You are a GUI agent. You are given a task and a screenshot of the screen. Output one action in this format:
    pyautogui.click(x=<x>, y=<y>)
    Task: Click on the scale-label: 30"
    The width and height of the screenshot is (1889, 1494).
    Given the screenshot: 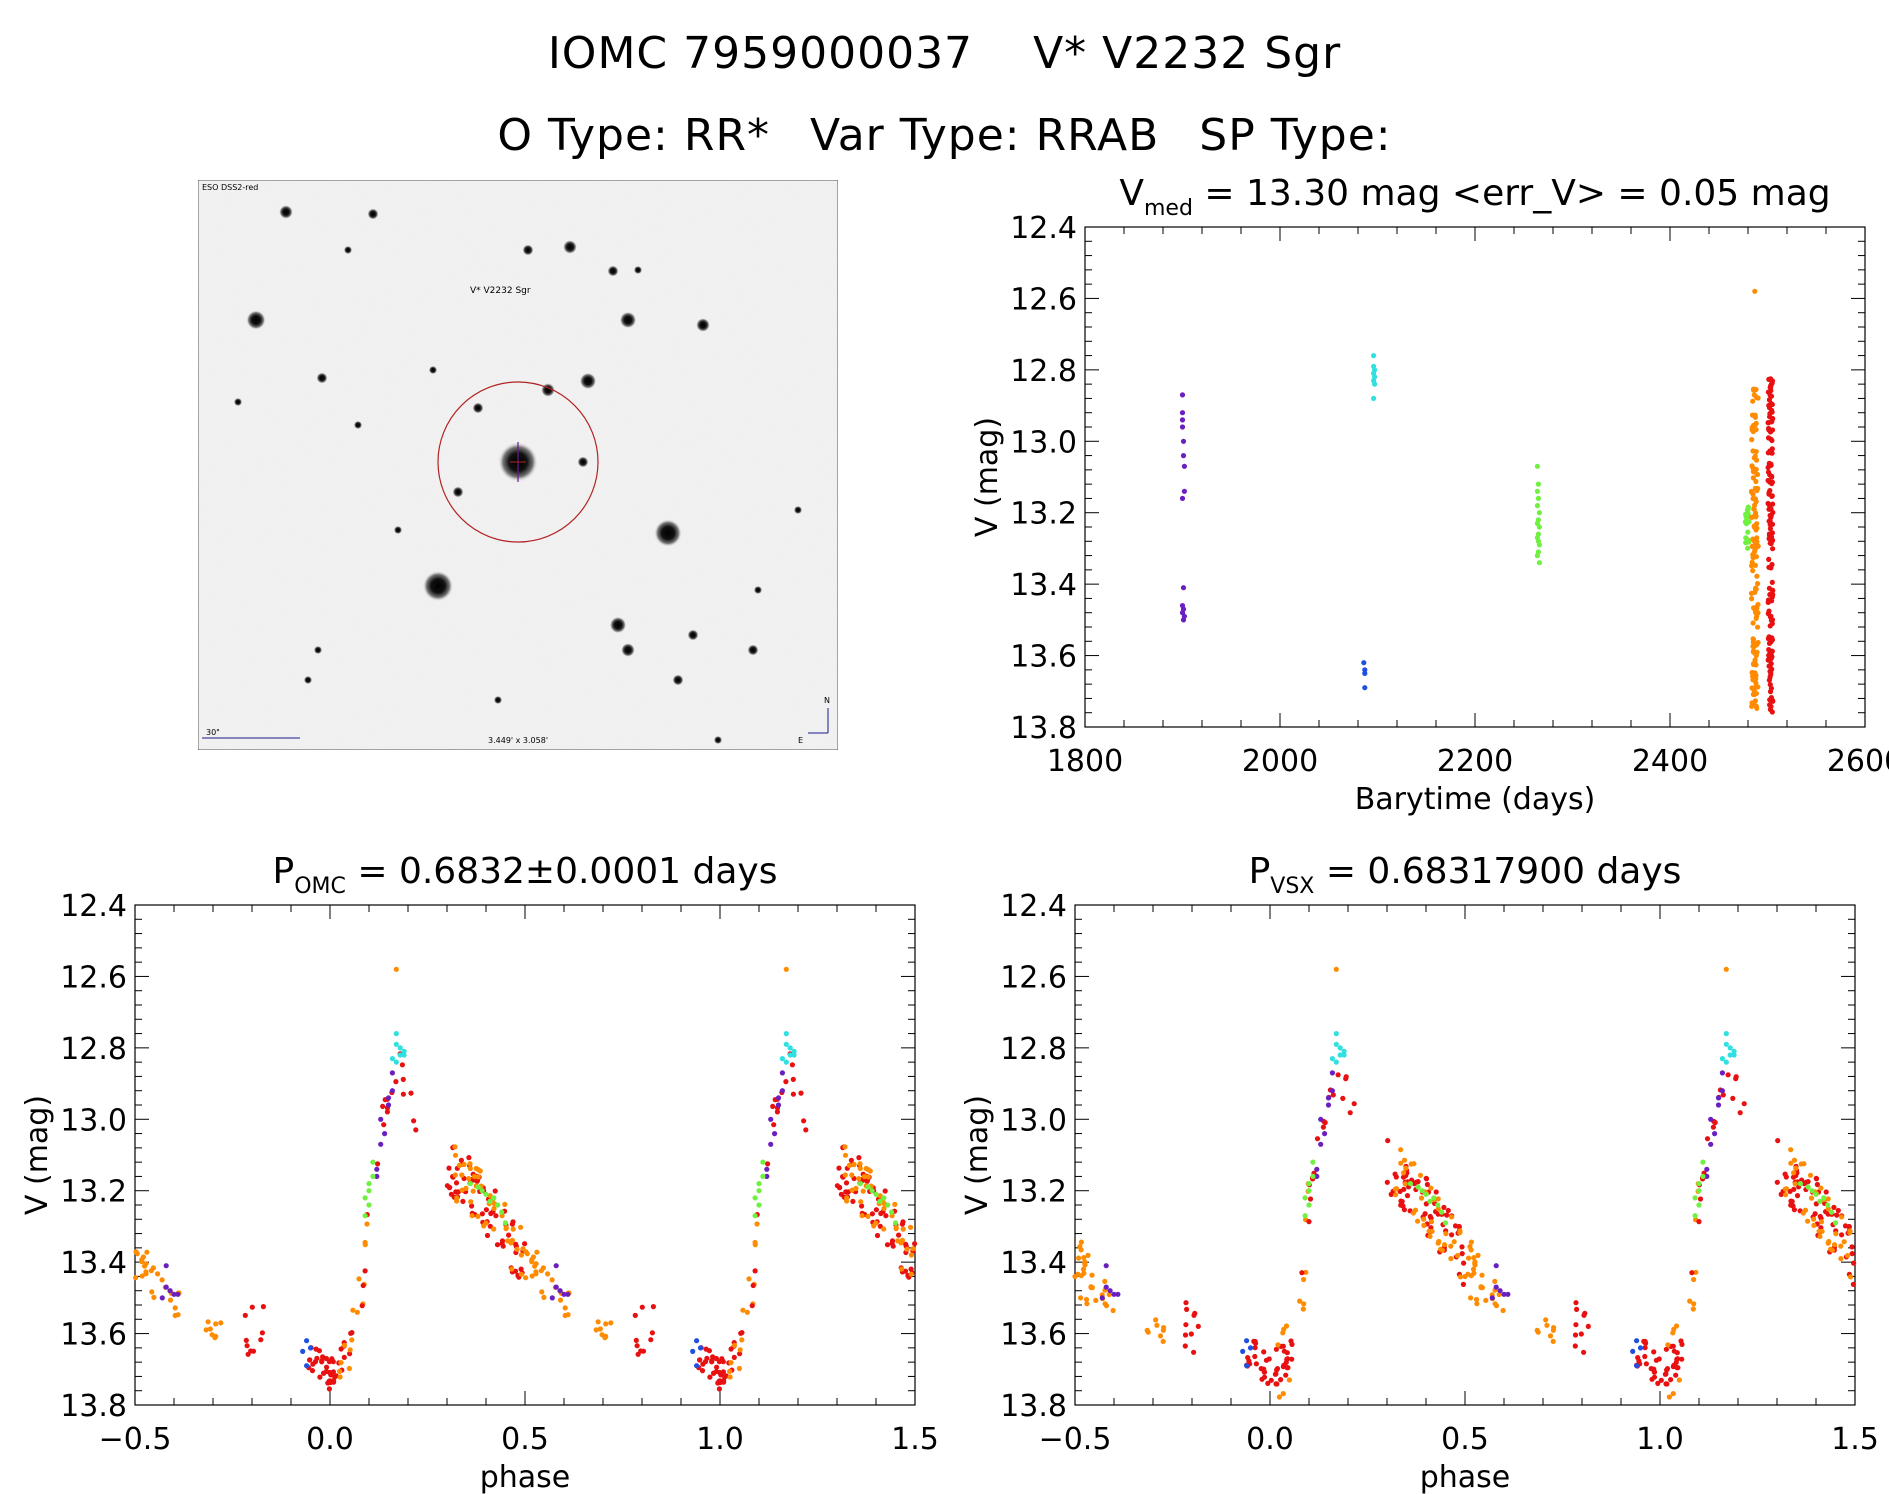 What is the action you would take?
    pyautogui.click(x=213, y=732)
    